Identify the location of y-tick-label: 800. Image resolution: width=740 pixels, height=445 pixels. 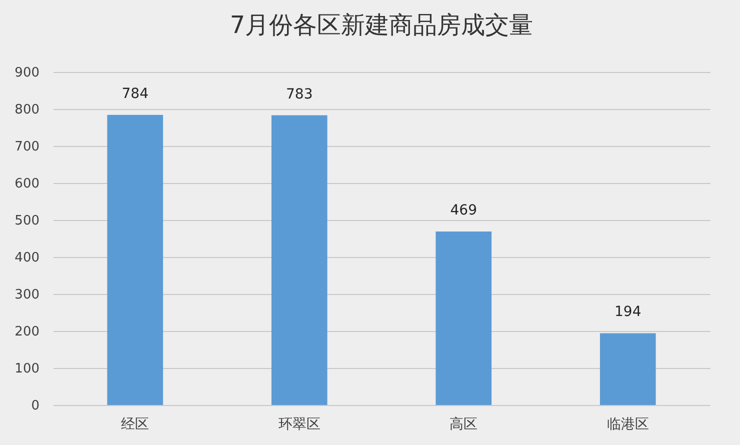
(27, 110).